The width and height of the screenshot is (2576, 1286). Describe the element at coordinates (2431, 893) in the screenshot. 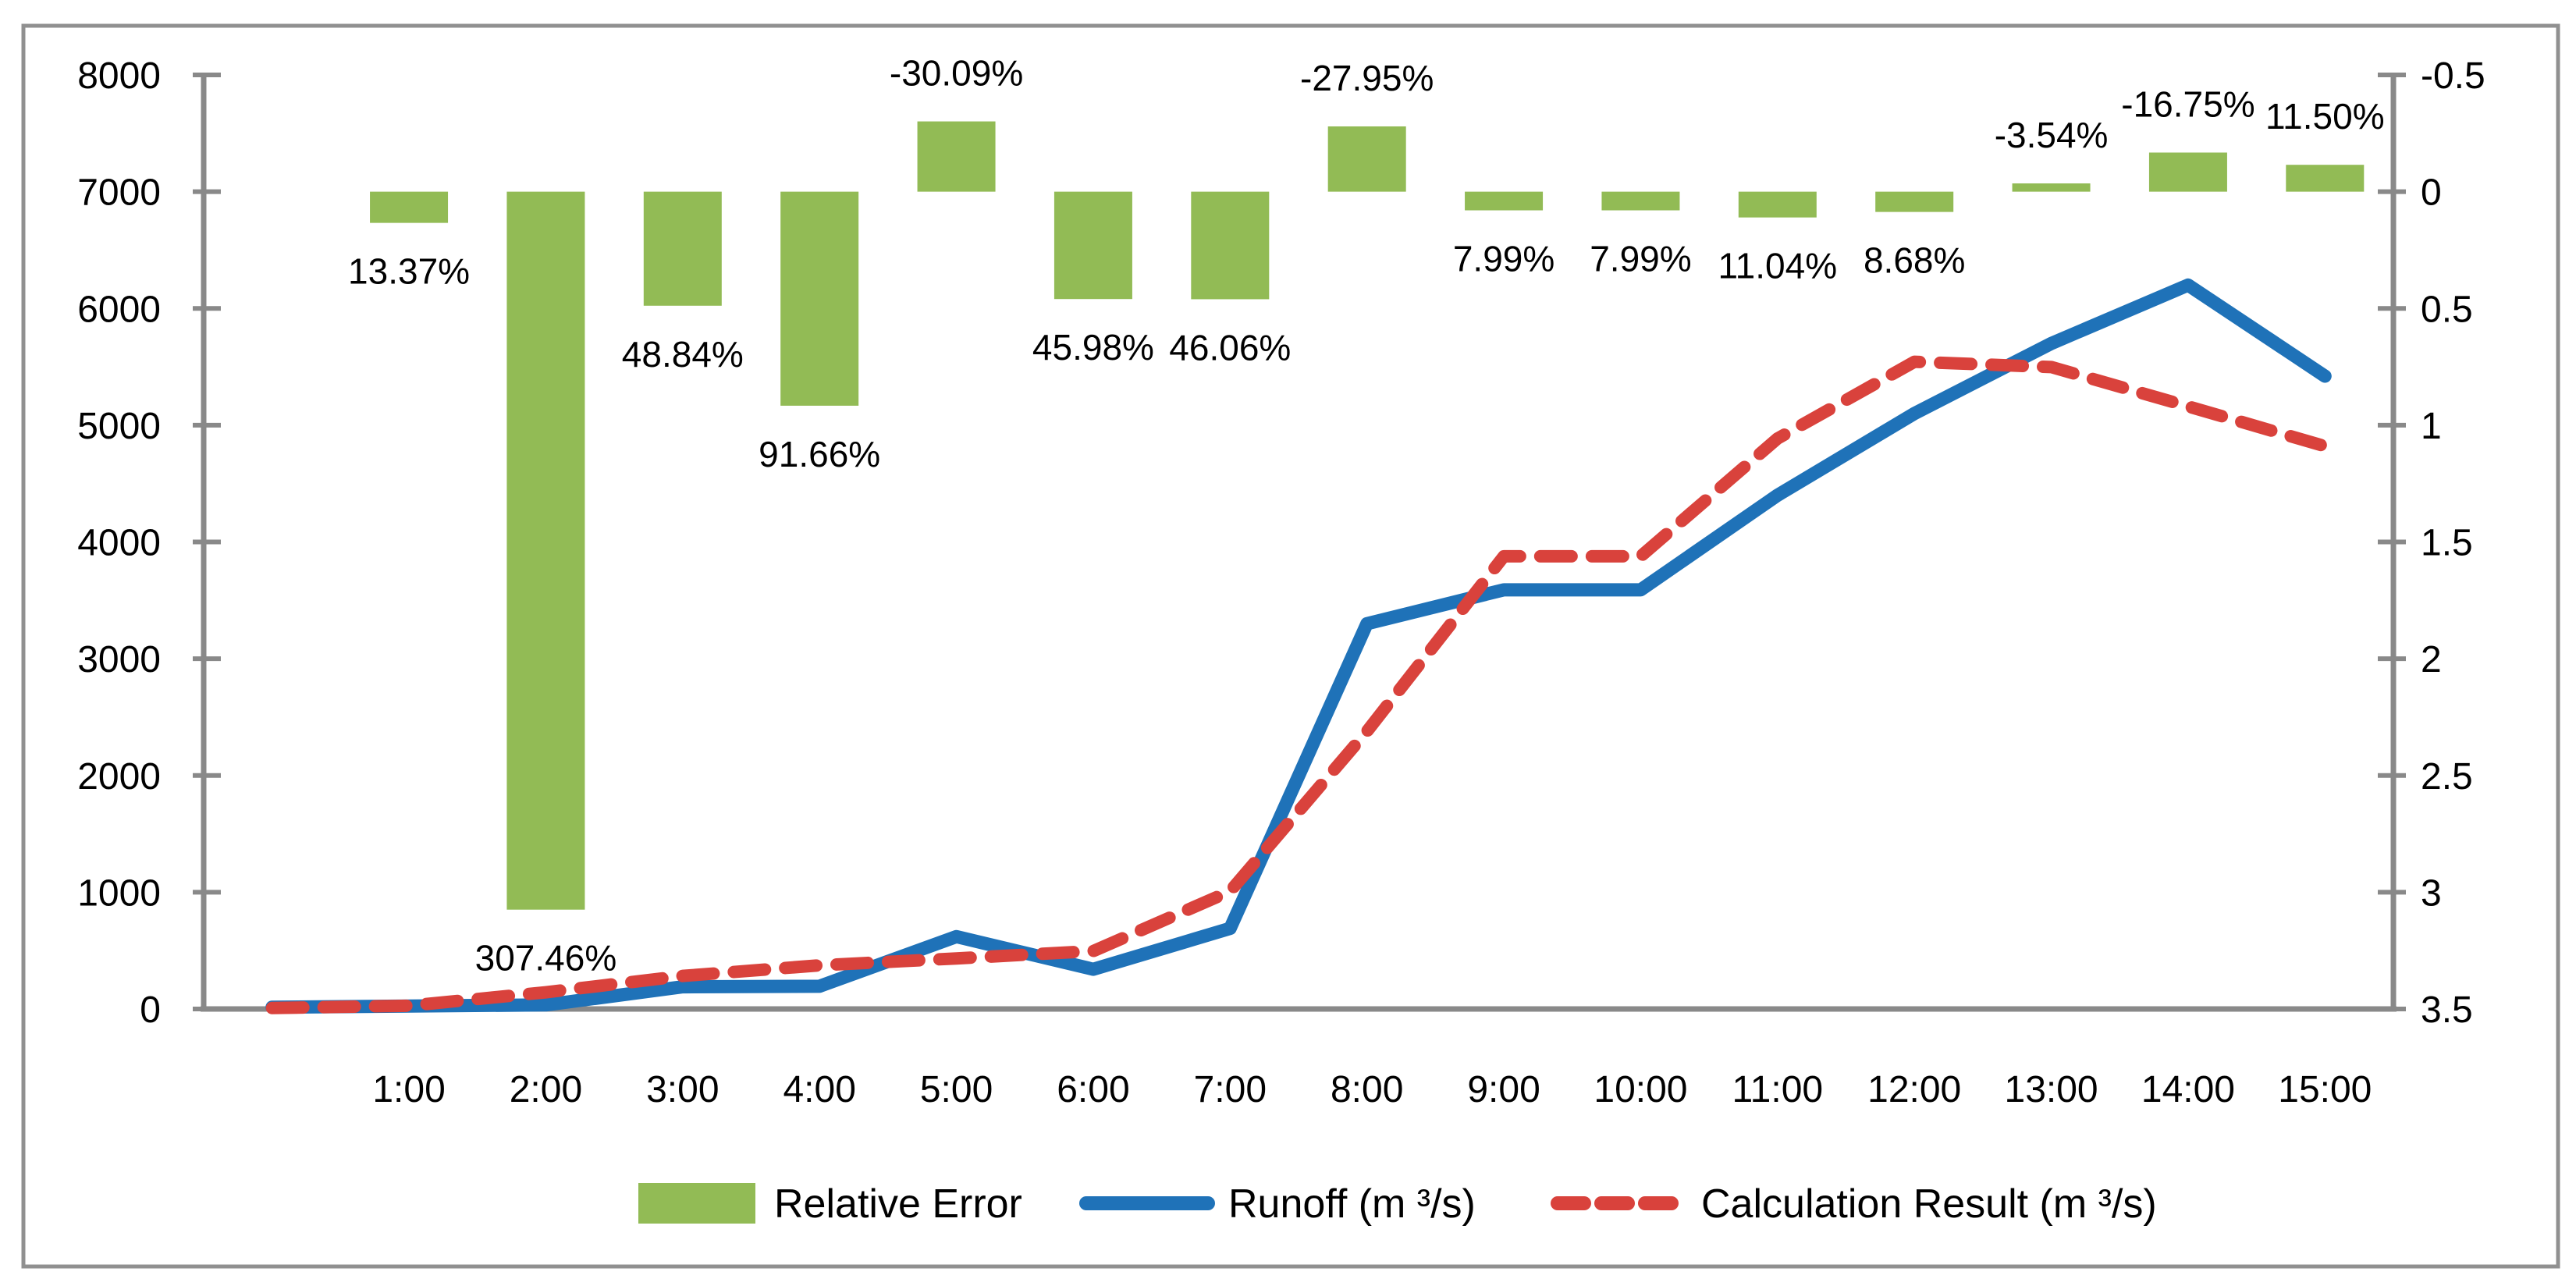

I see `right-axis-tick-label: 3` at that location.